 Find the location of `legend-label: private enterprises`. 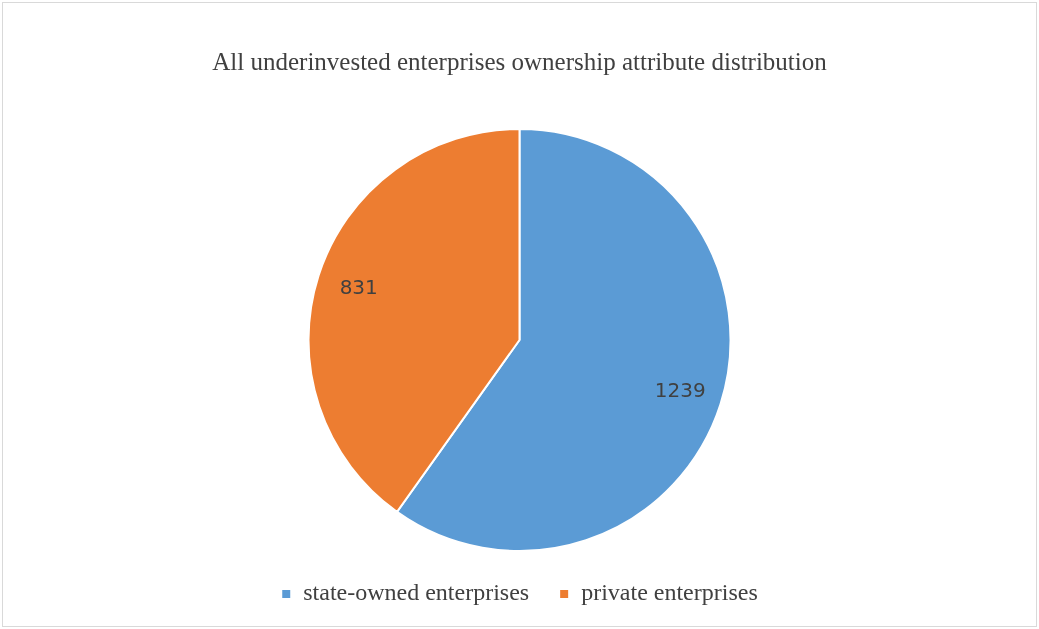

legend-label: private enterprises is located at coordinates (669, 592).